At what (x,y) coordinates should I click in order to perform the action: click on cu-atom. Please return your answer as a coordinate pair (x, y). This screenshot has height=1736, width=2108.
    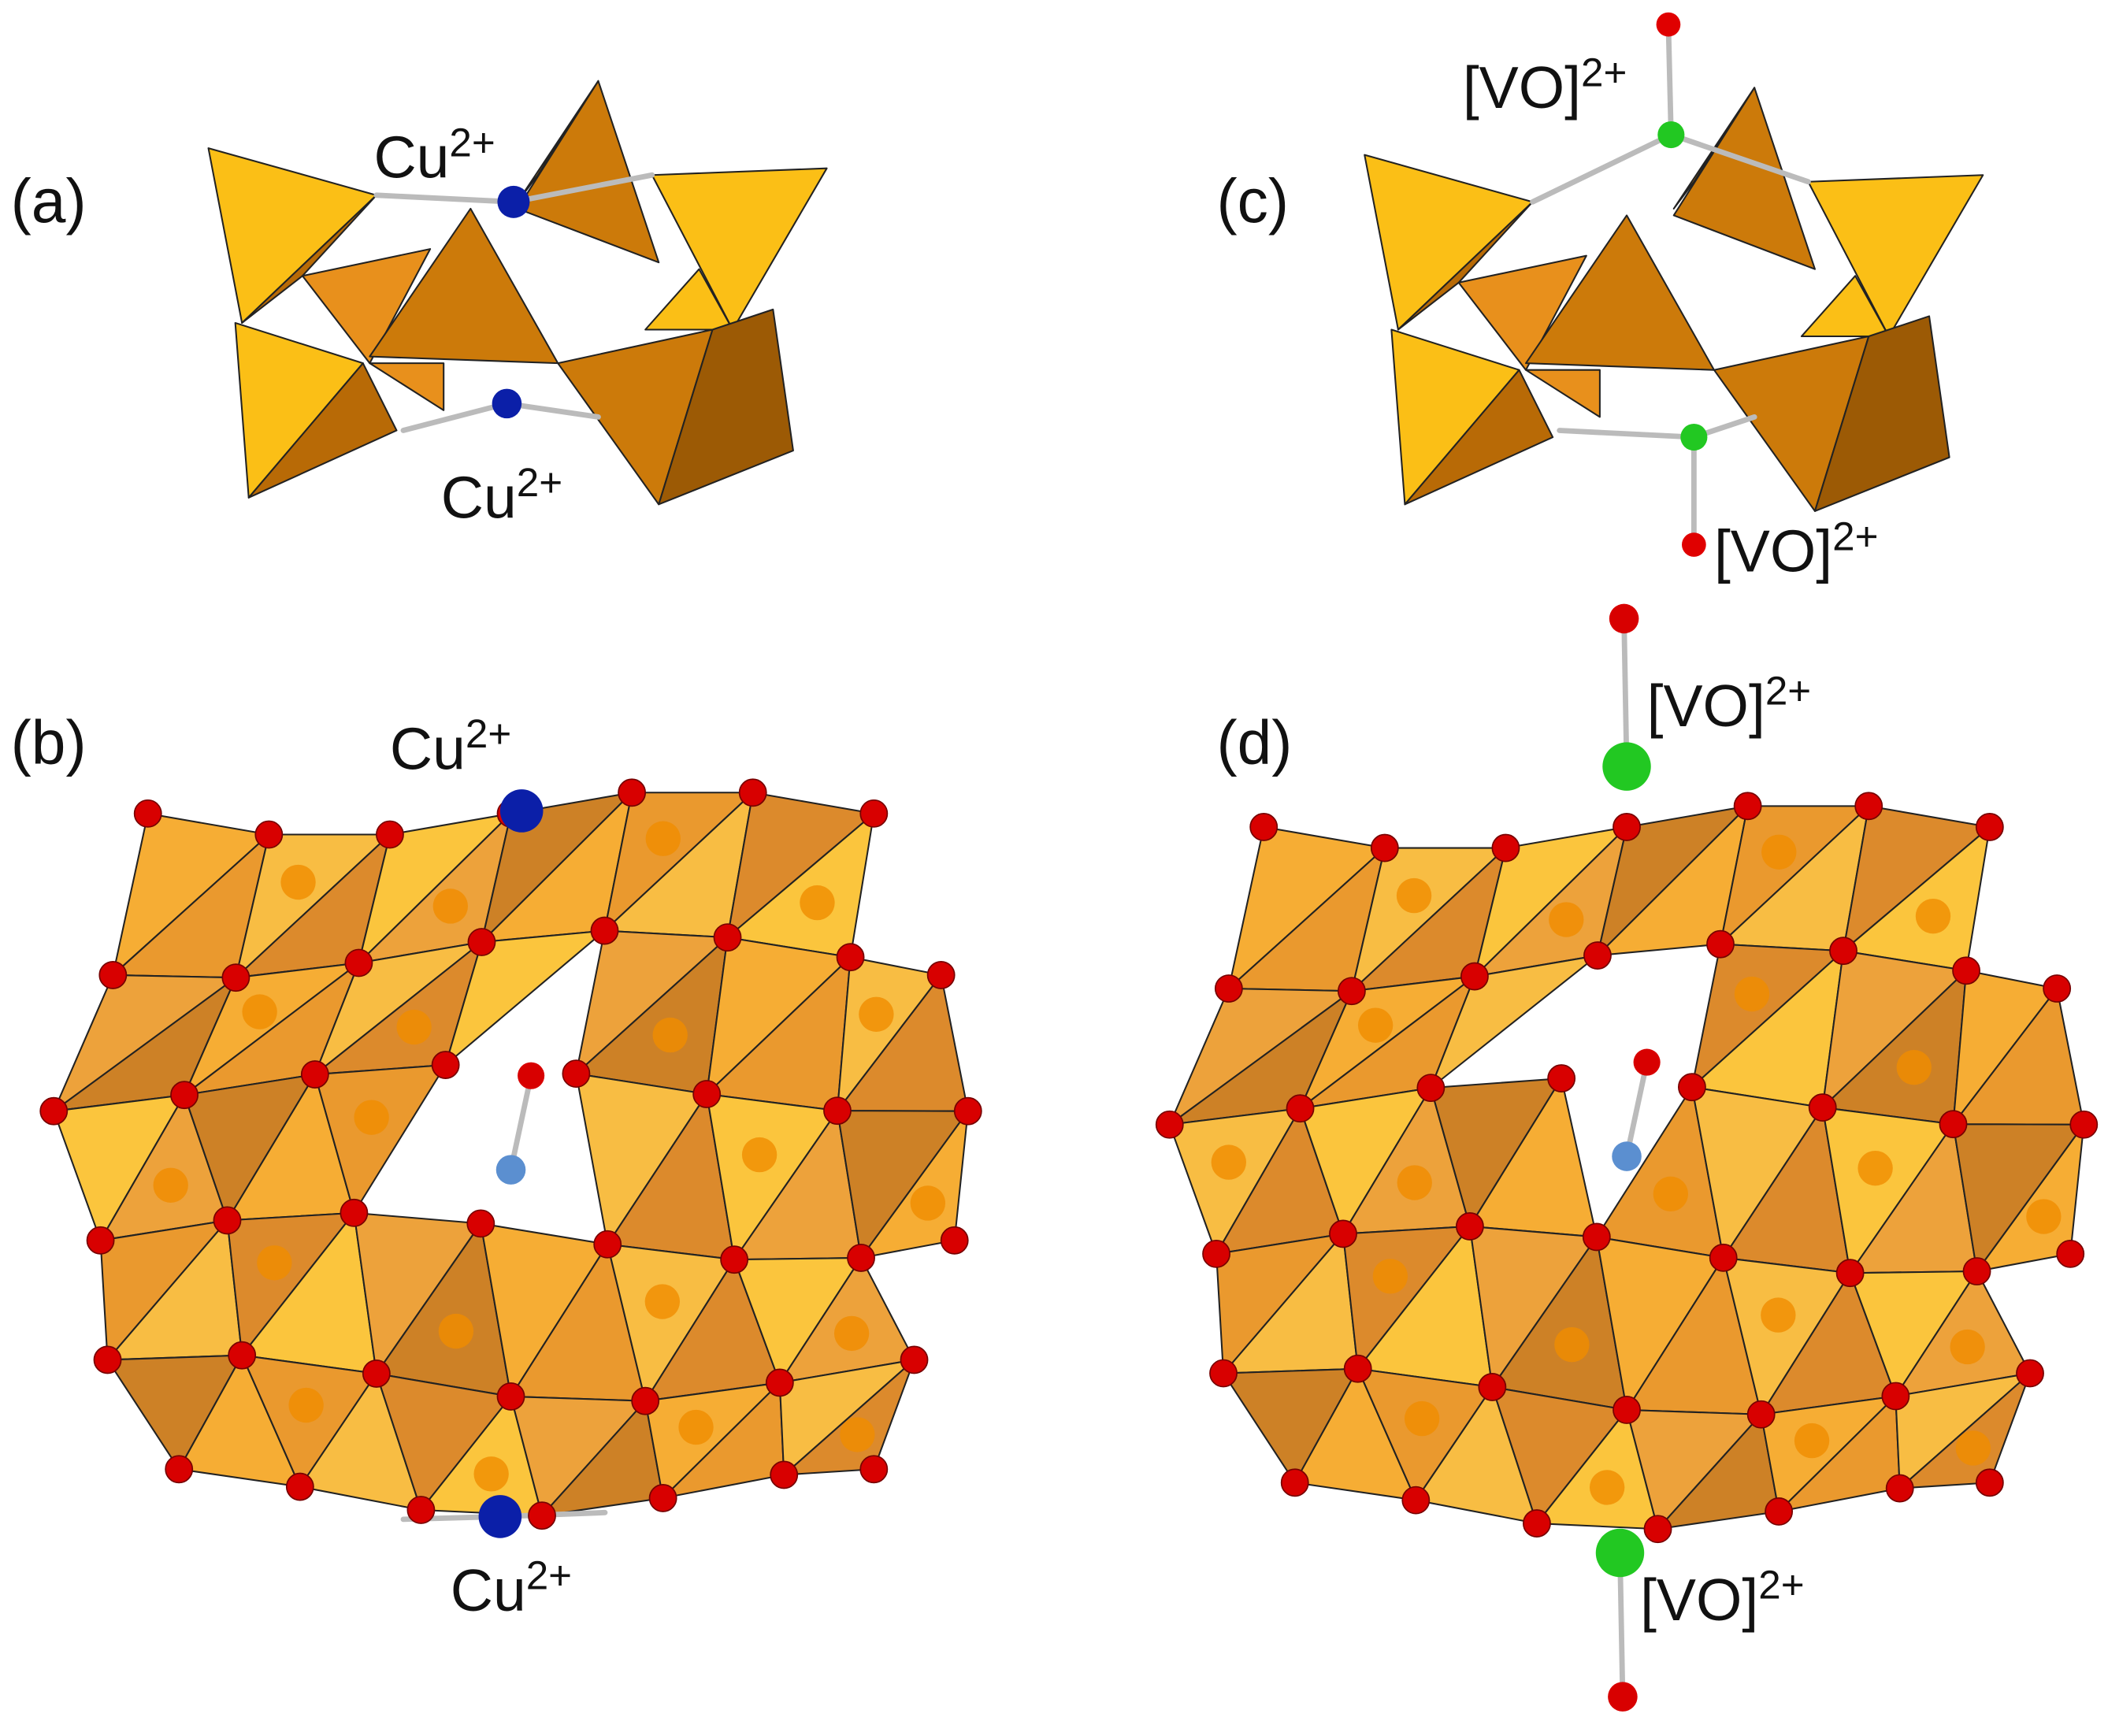
    Looking at the image, I should click on (521, 811).